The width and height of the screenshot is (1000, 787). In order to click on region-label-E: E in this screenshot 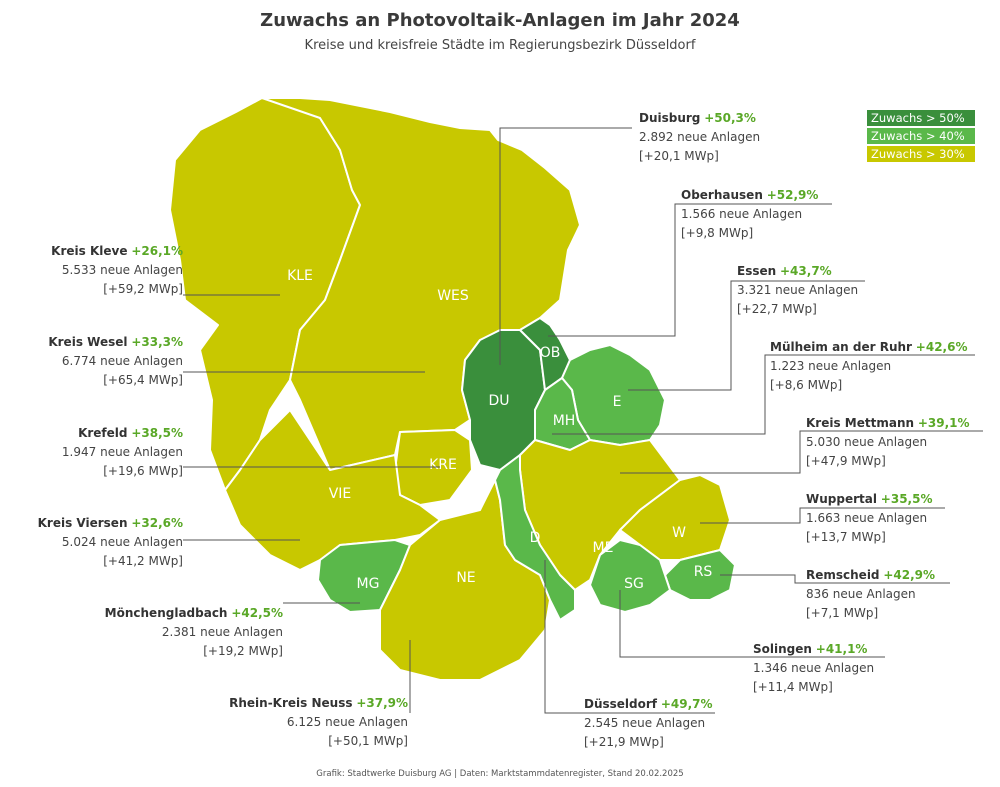, I will do `click(617, 402)`.